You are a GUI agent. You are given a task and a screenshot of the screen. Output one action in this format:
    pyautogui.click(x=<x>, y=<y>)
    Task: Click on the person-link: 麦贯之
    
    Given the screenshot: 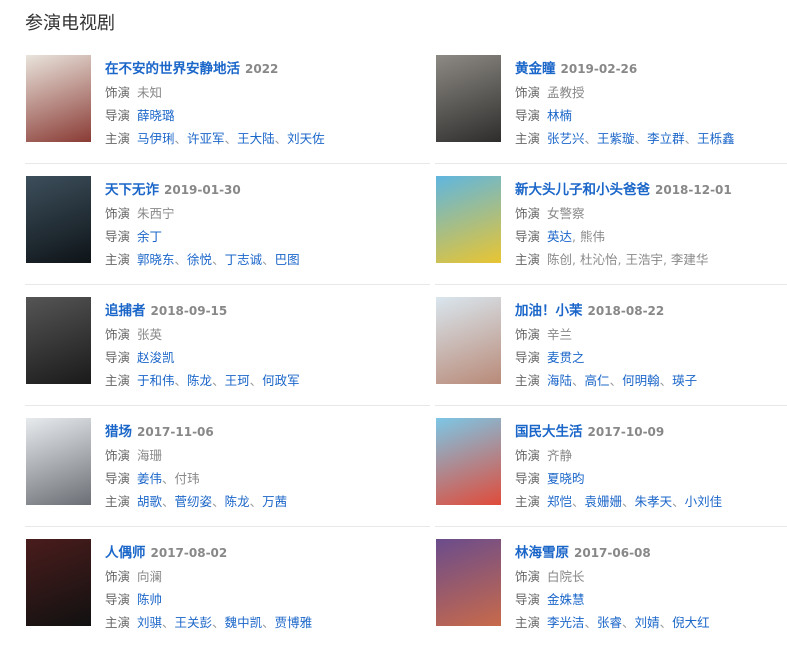 What is the action you would take?
    pyautogui.click(x=566, y=357)
    